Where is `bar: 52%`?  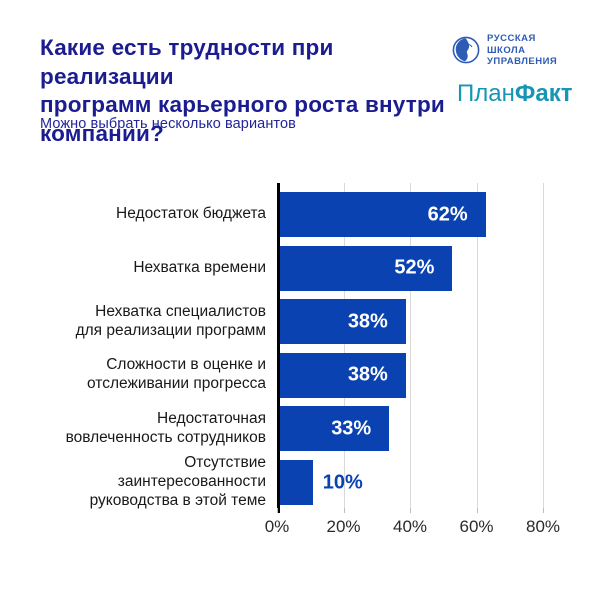
bar: 52% is located at coordinates (366, 268).